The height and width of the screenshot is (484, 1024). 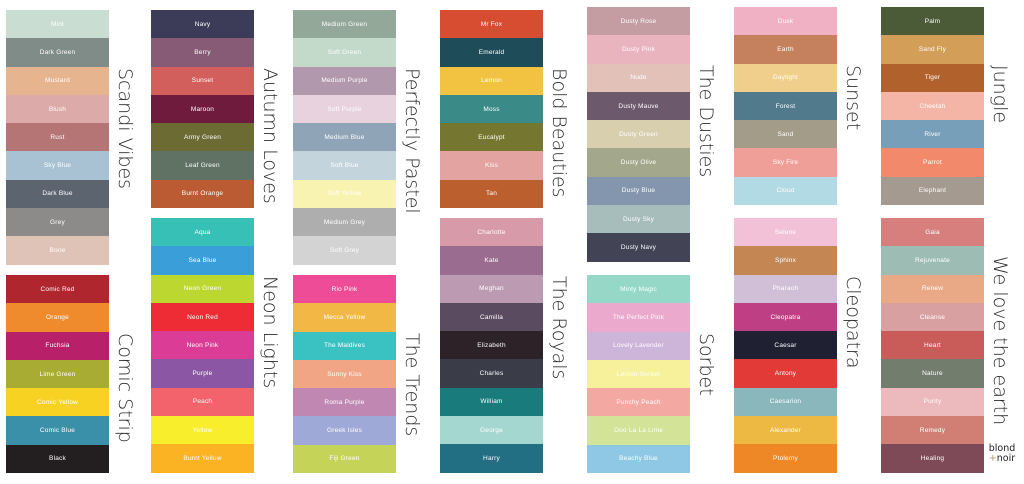 What do you see at coordinates (491, 317) in the screenshot?
I see `color-swatch: Camilla` at bounding box center [491, 317].